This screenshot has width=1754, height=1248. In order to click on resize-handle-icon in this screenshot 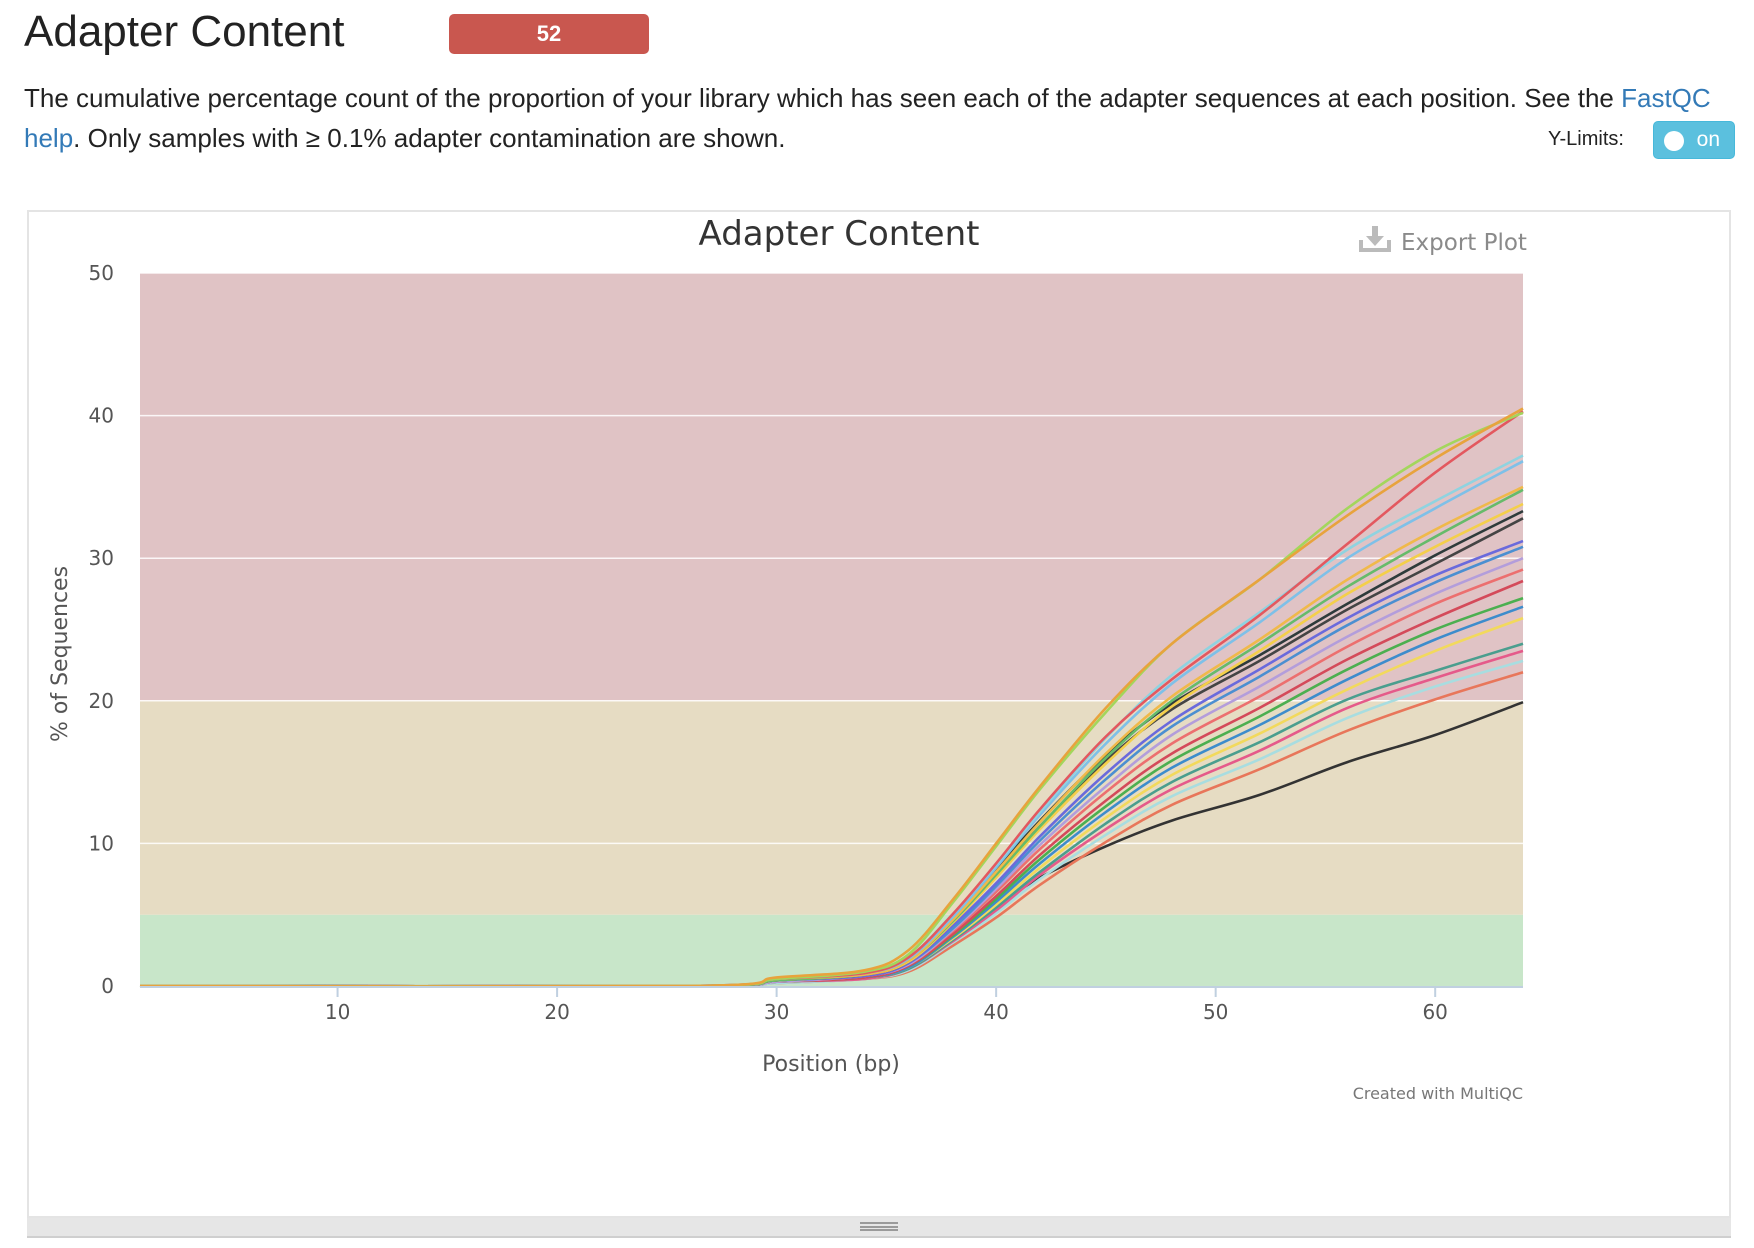, I will do `click(879, 1226)`.